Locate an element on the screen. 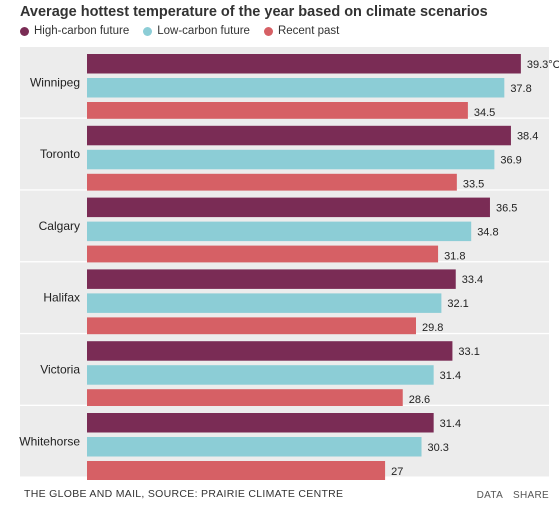  value-label-toronto-1: 36.9 is located at coordinates (510, 161).